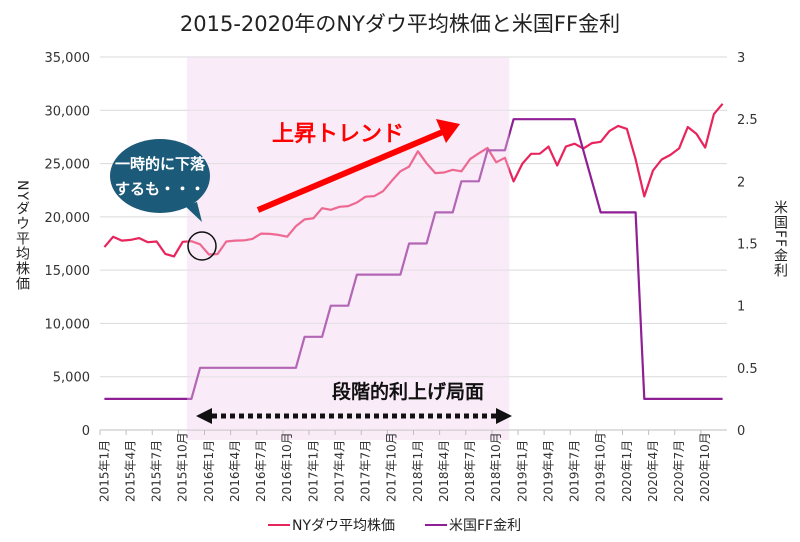  I want to click on x-tick-label: 2016年4月, so click(235, 471).